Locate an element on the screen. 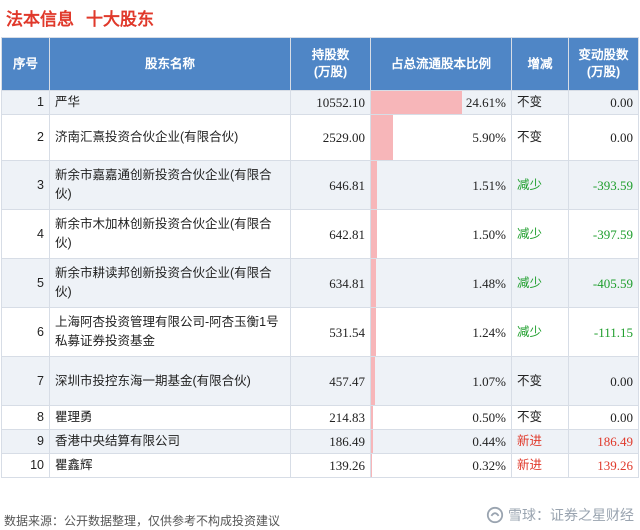 The width and height of the screenshot is (640, 530). table-header-row: 序号 股东名称 持股数 (万股) 占总流通股本比例 增减 变动股数 (万股) is located at coordinates (320, 64).